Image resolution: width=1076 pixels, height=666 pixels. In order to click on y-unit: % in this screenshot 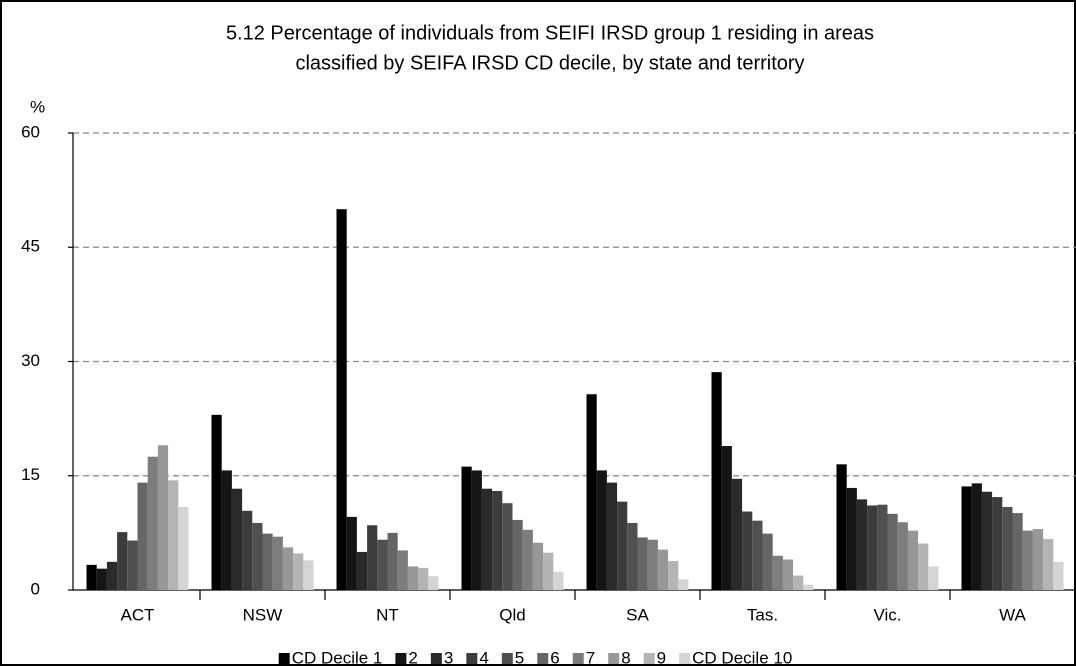, I will do `click(37, 106)`.